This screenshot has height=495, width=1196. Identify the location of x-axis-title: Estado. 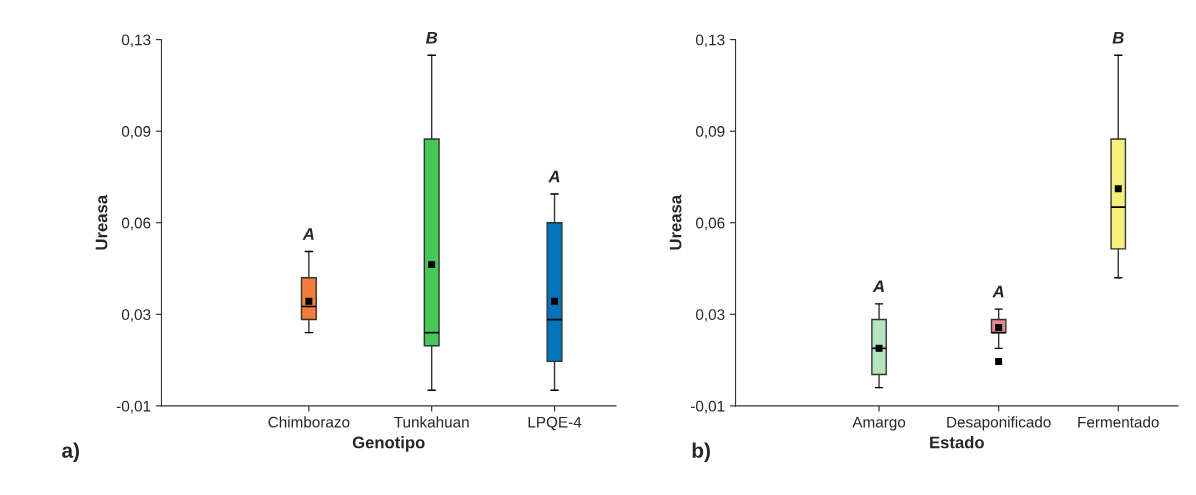
(957, 442).